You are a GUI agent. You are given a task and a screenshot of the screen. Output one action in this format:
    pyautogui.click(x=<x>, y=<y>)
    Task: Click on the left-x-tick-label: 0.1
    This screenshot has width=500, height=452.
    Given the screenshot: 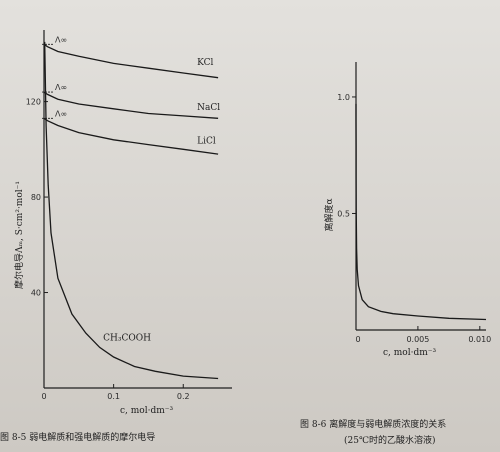 What is the action you would take?
    pyautogui.click(x=113, y=396)
    